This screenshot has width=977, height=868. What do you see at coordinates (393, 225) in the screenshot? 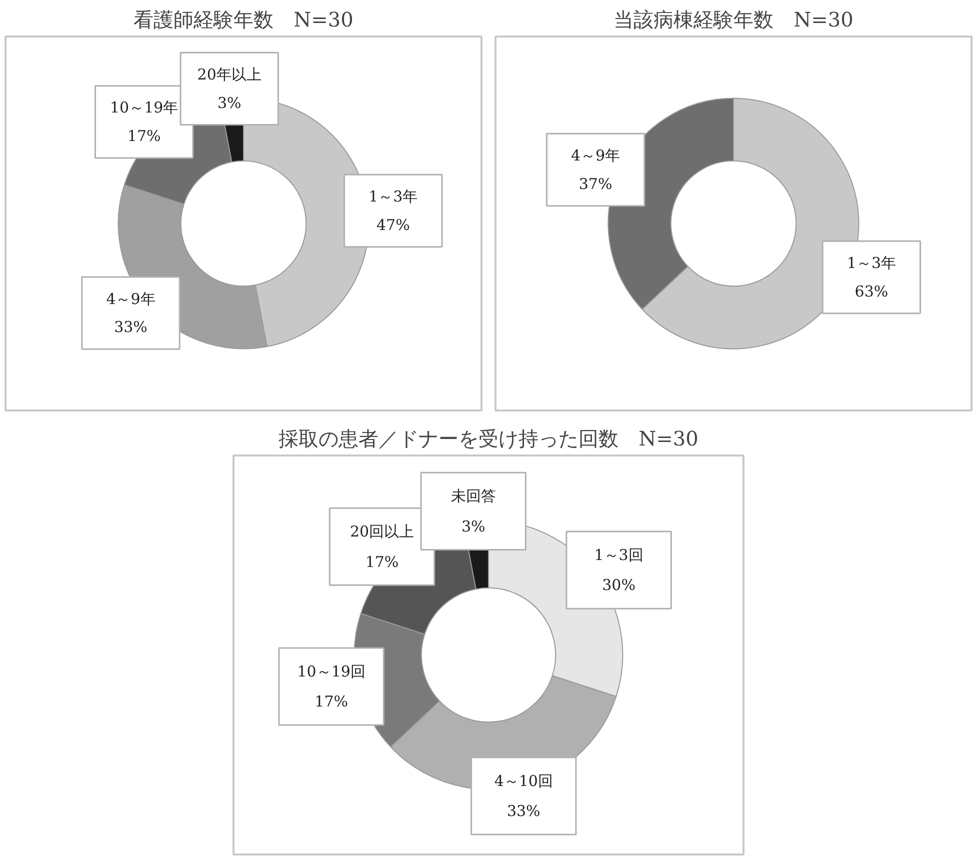
I see `data-label: 47%` at bounding box center [393, 225].